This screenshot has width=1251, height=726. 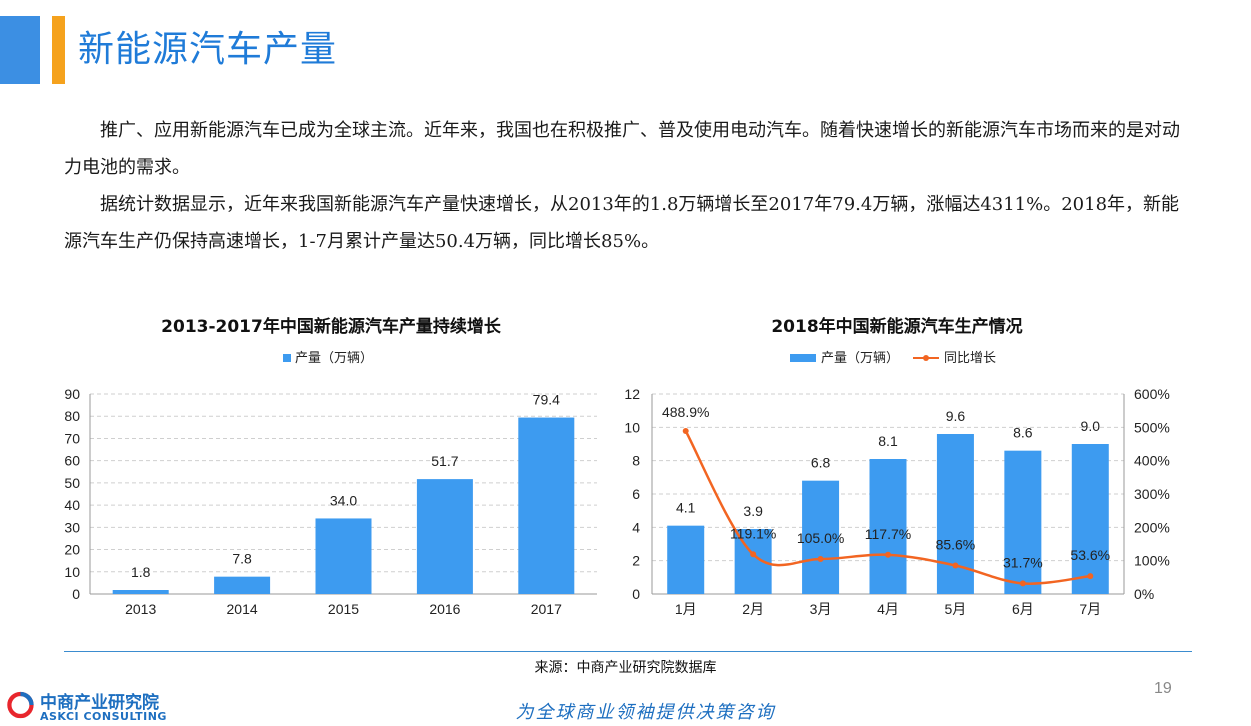 What do you see at coordinates (242, 559) in the screenshot?
I see `bar-data-label: 7.8` at bounding box center [242, 559].